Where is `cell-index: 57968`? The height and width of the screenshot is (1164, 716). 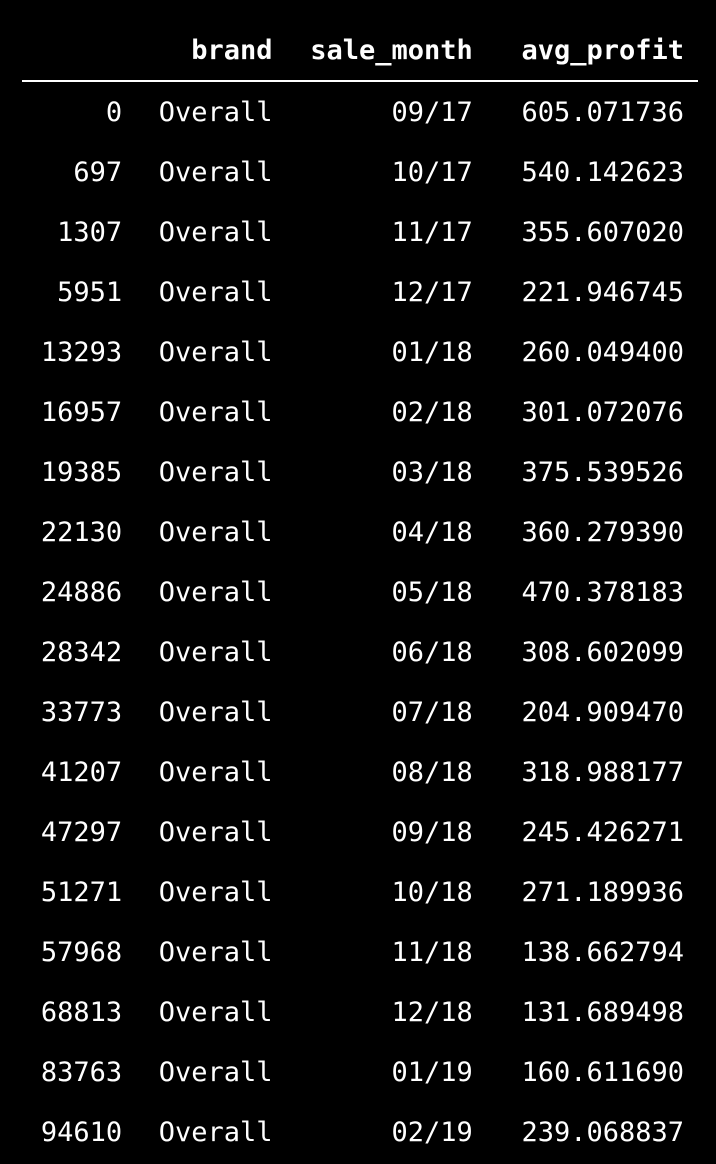 cell-index: 57968 is located at coordinates (81, 952).